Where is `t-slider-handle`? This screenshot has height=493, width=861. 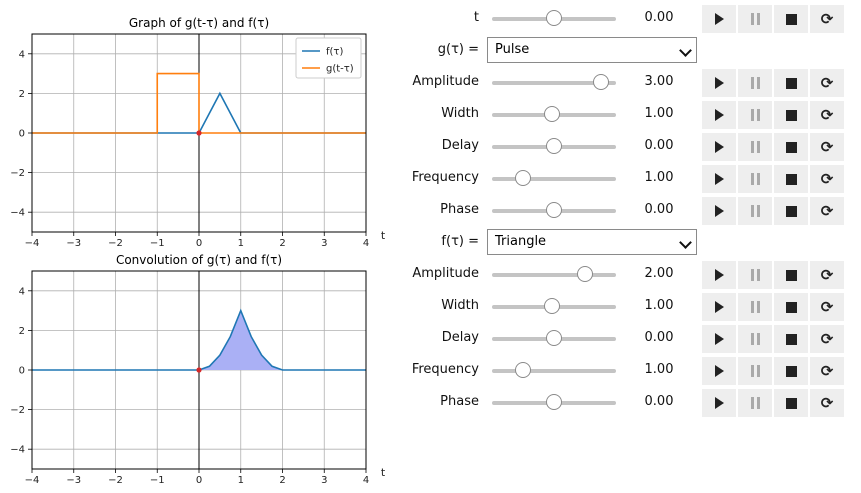
t-slider-handle is located at coordinates (554, 18).